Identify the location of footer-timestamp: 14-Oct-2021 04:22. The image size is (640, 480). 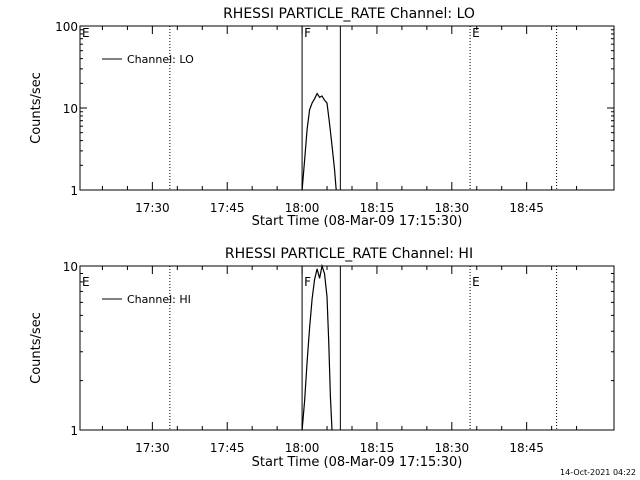
(598, 472).